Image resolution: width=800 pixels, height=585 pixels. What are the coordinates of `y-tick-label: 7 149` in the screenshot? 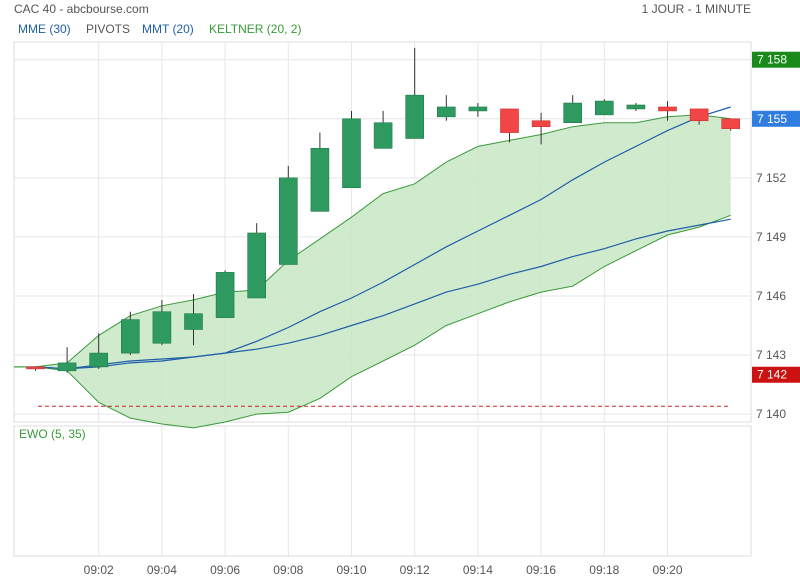 It's located at (771, 237).